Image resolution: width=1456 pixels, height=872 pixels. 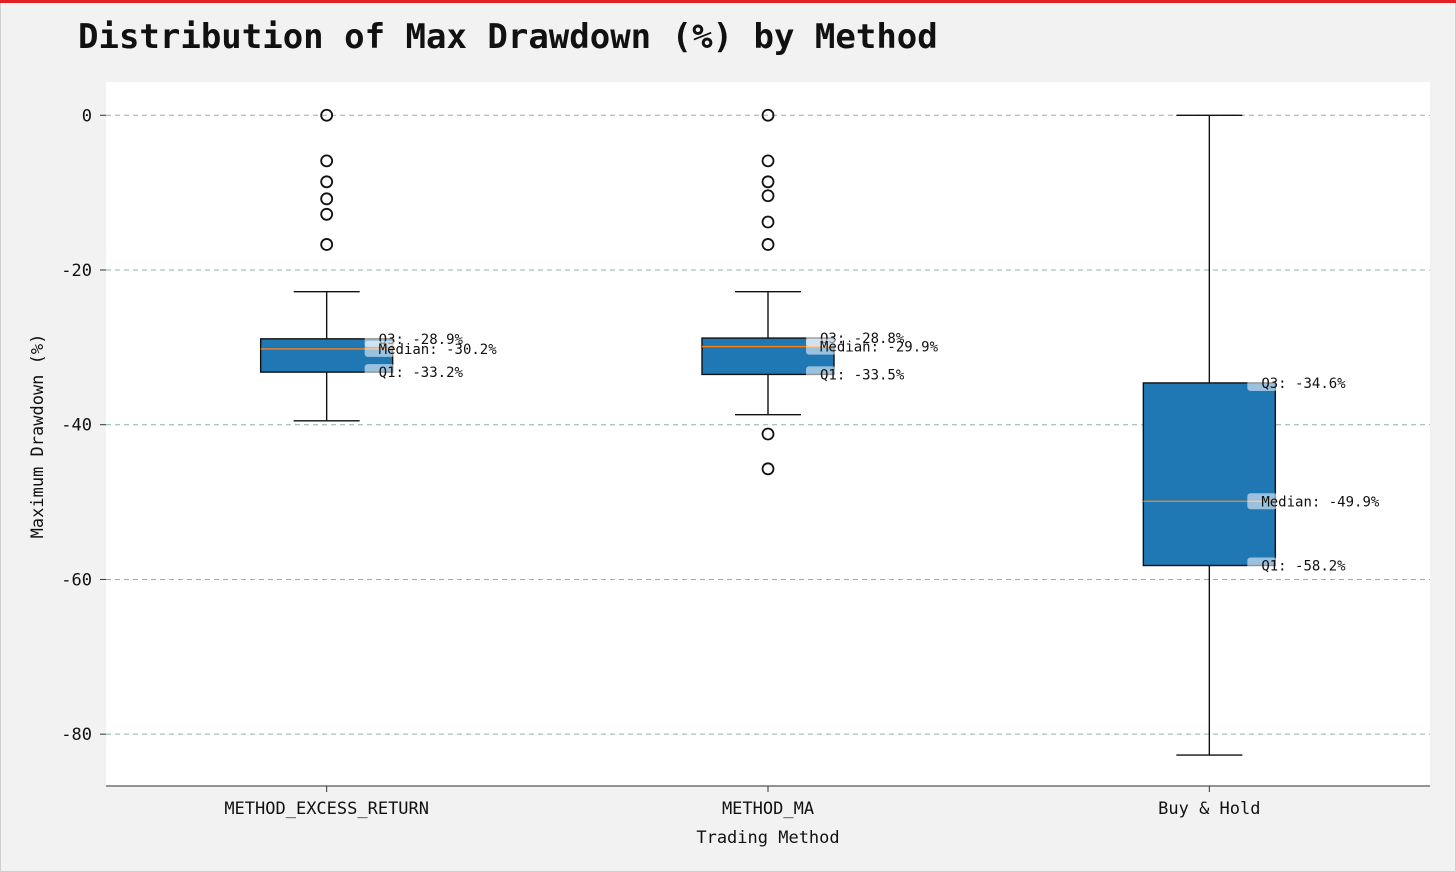 I want to click on y-tick-label: -80, so click(x=76, y=735).